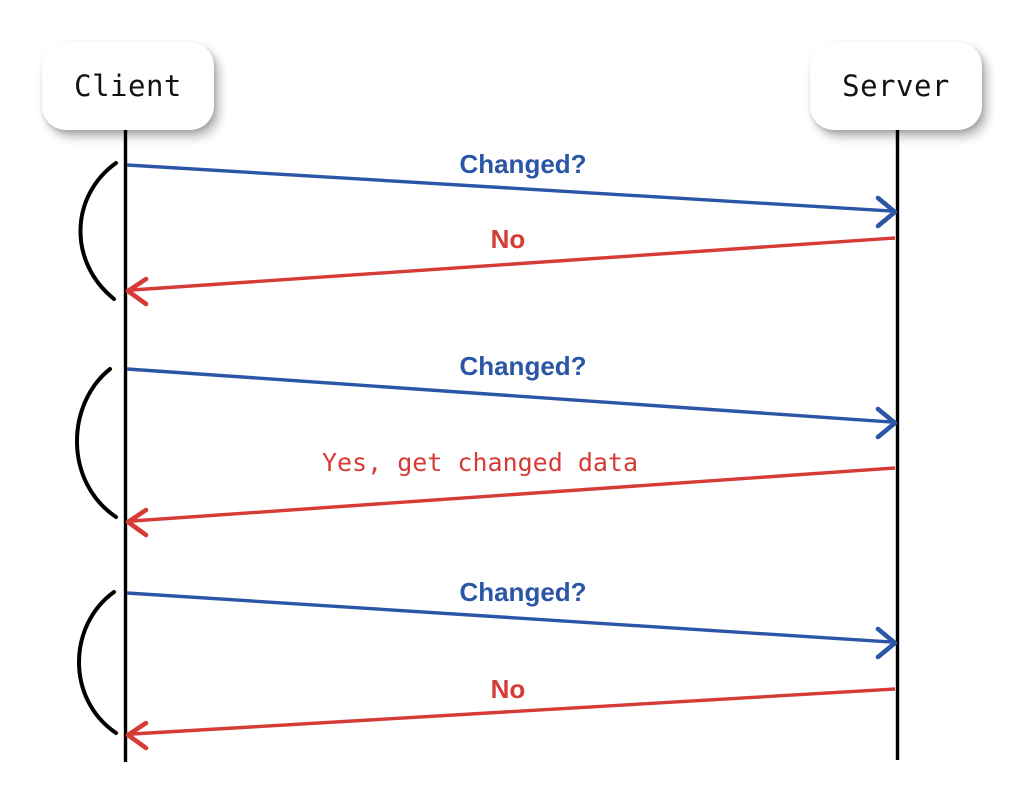 The height and width of the screenshot is (800, 1027). What do you see at coordinates (522, 592) in the screenshot?
I see `message-label-request-3: Changed?` at bounding box center [522, 592].